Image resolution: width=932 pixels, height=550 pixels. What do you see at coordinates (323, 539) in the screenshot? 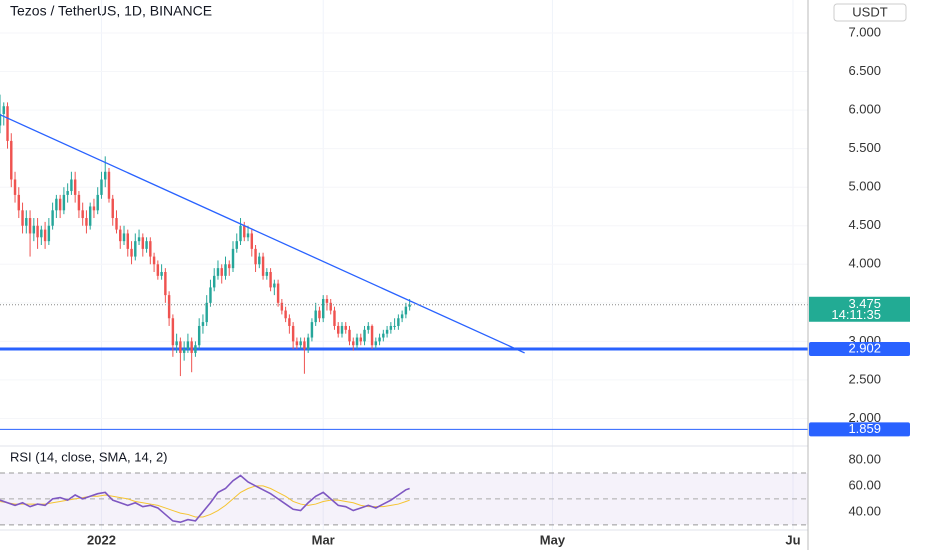
I see `x-tick-label: Mar` at bounding box center [323, 539].